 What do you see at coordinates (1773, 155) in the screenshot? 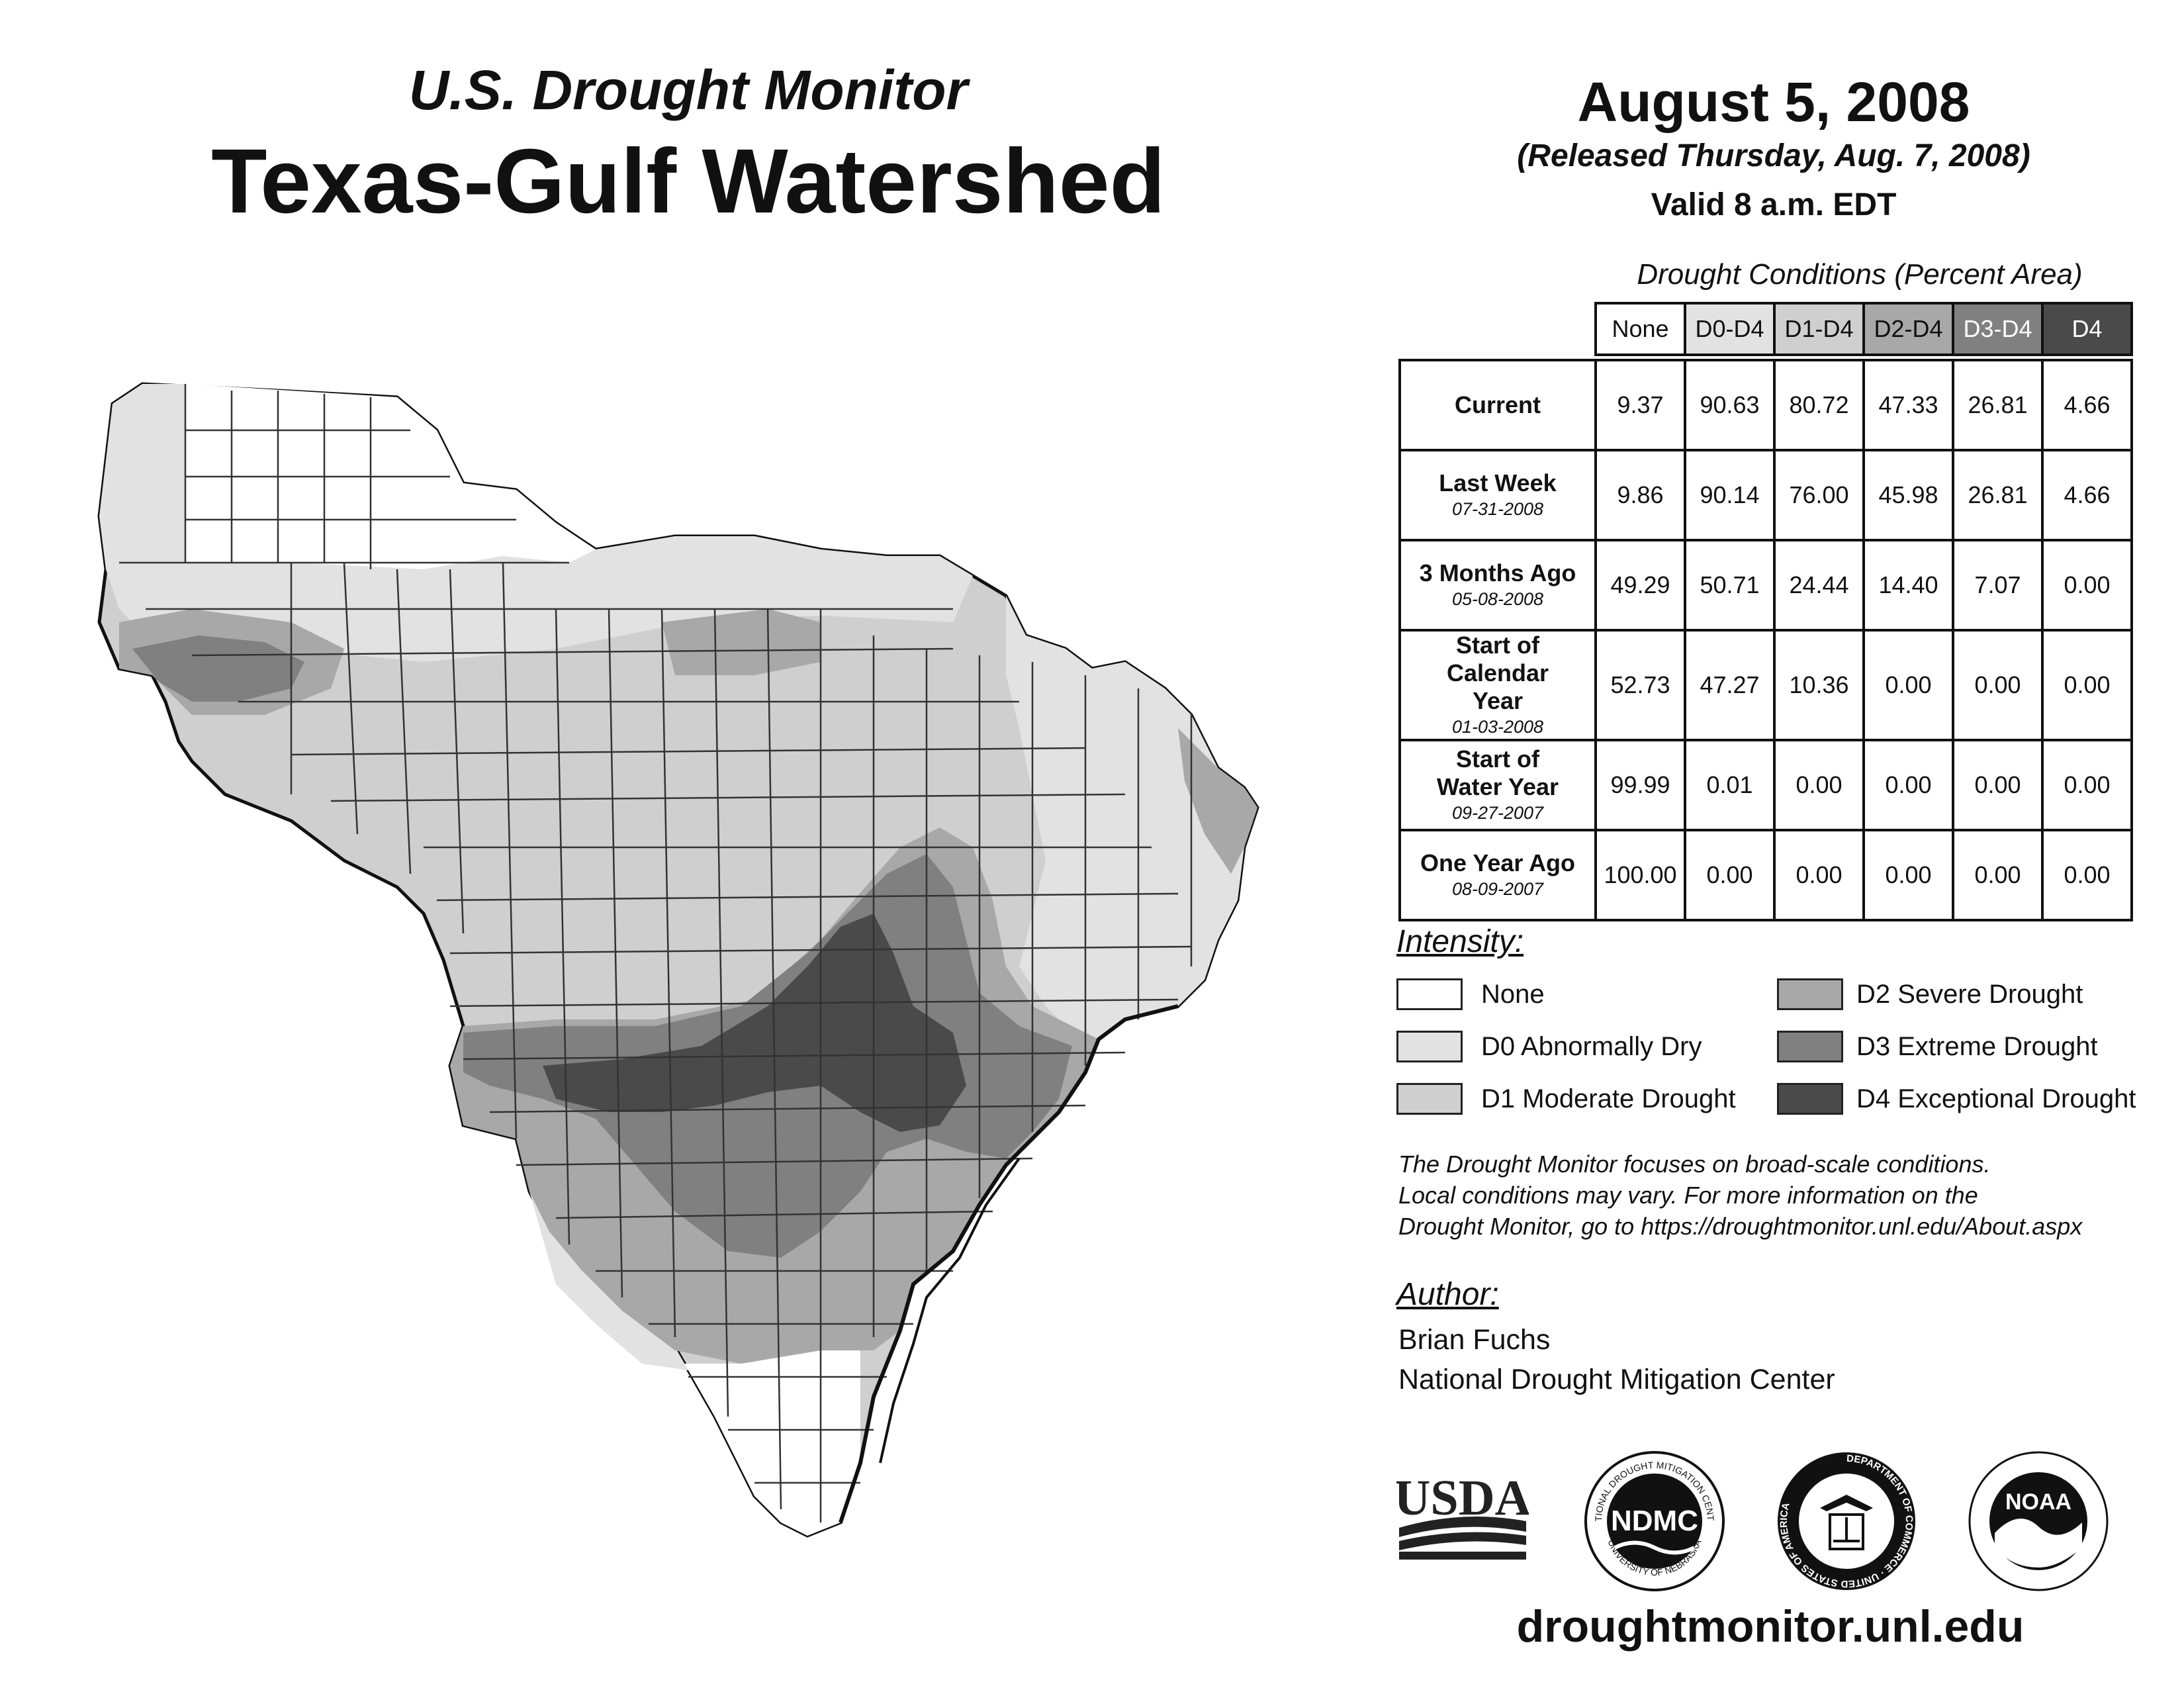
I see `release-date: (Released Thursday, Aug. 7, 2008)` at bounding box center [1773, 155].